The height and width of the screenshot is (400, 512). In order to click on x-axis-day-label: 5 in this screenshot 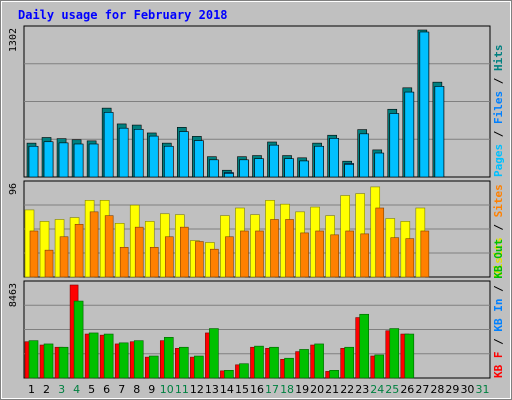, I will do `click(91, 389)`.